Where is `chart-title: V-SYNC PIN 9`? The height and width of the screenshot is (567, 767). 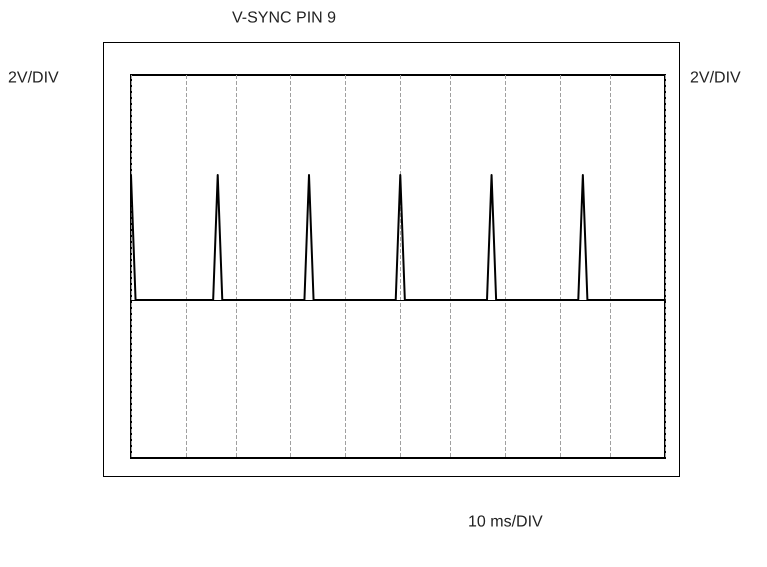
chart-title: V-SYNC PIN 9 is located at coordinates (284, 18).